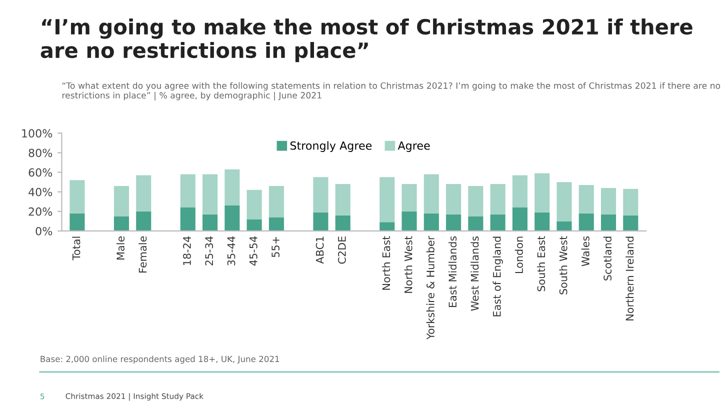 Image resolution: width=726 pixels, height=411 pixels. What do you see at coordinates (474, 273) in the screenshot?
I see `x-tick-label: West Midlands` at bounding box center [474, 273].